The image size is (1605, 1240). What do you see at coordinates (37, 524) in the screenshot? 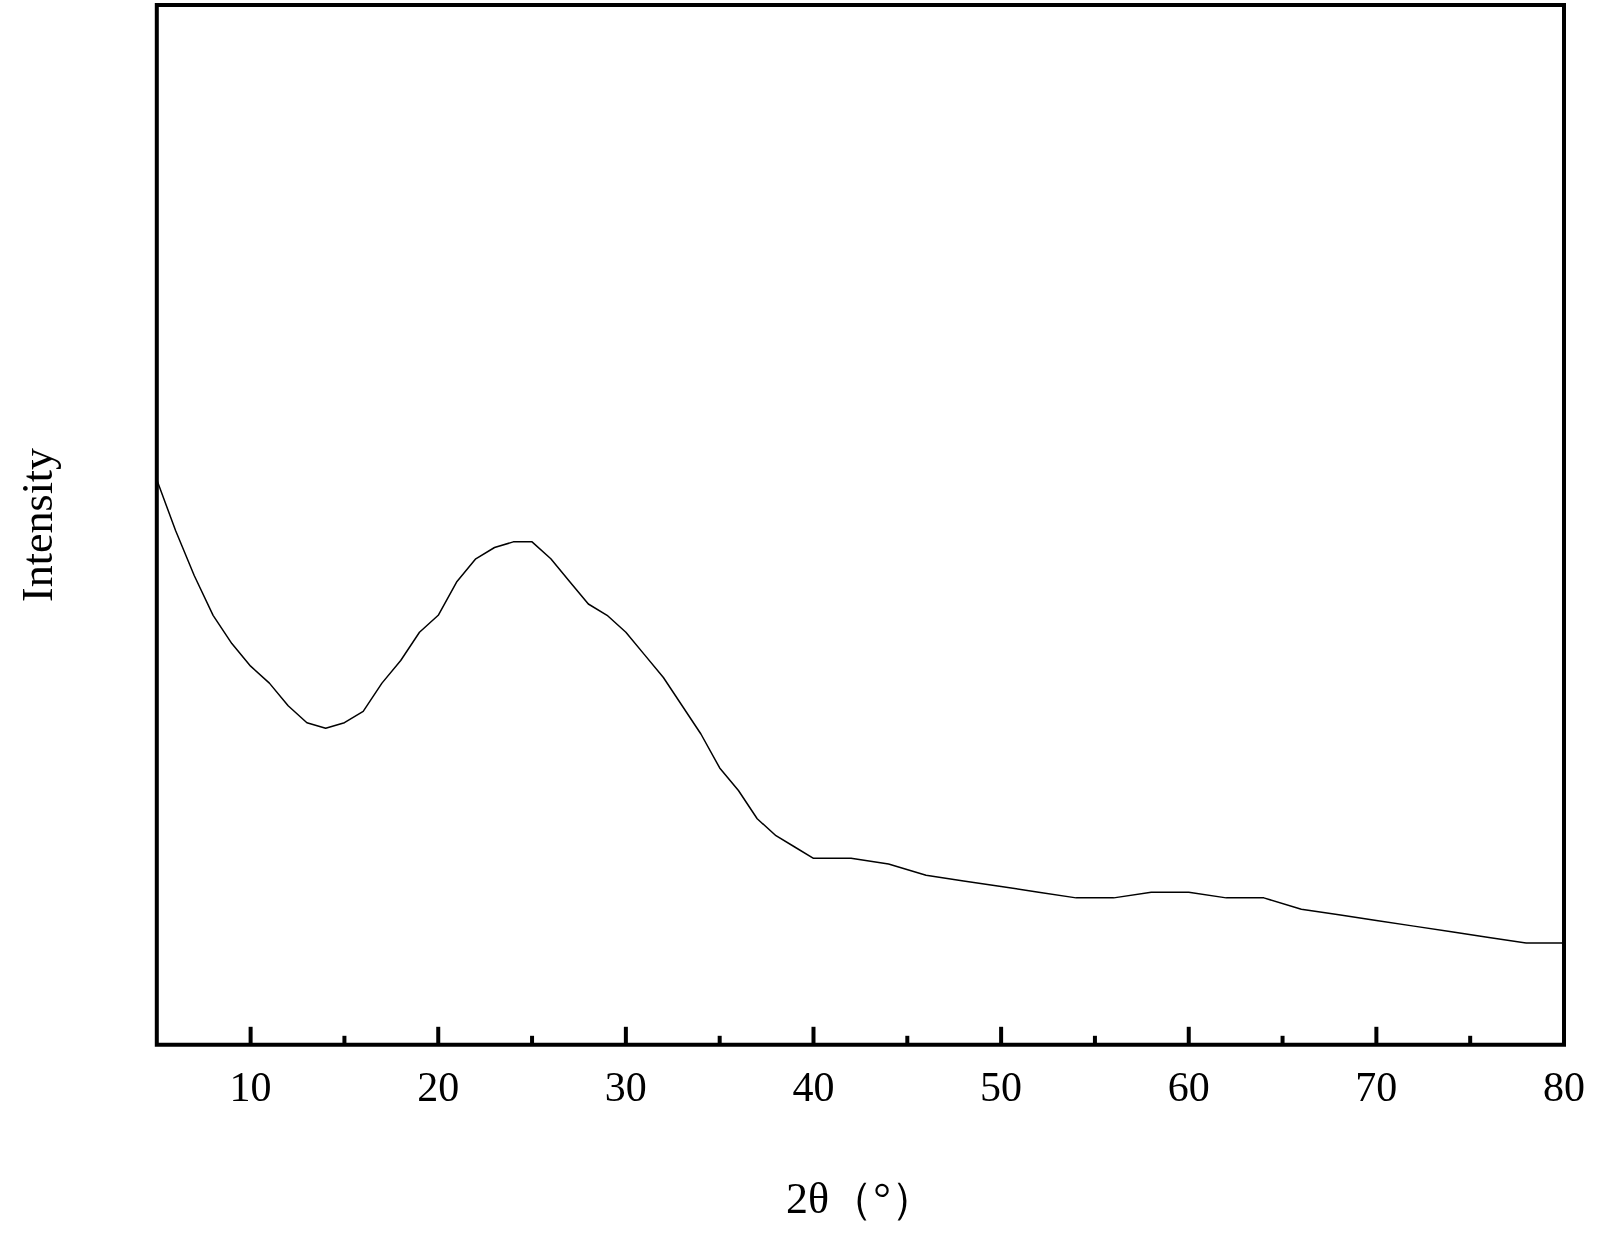
I see `y-axis-title: Intensity` at bounding box center [37, 524].